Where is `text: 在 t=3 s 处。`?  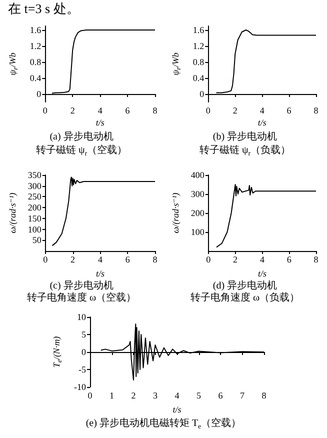 text: 在 t=3 s 处。 is located at coordinates (44, 8).